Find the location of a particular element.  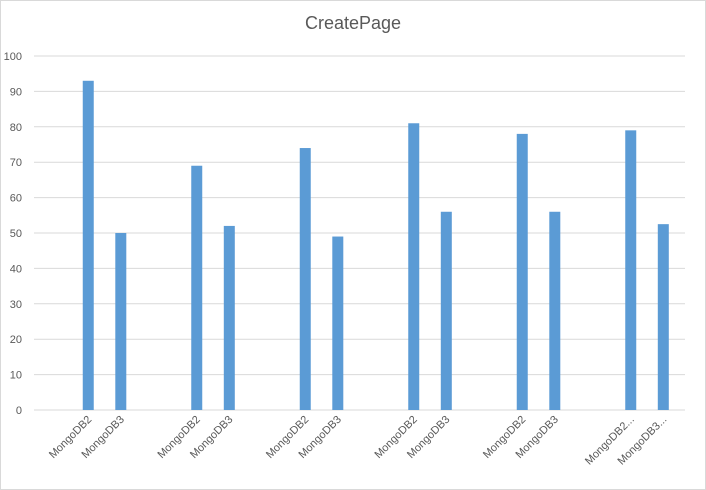

y-tick-label: 50 is located at coordinates (16, 234).